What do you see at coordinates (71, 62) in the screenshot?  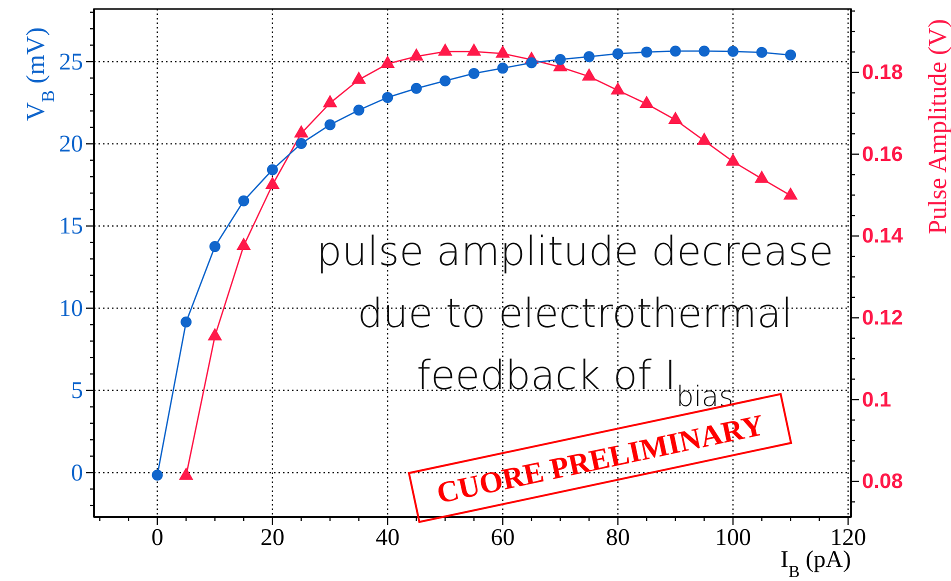 I see `y-tick-label: 25` at bounding box center [71, 62].